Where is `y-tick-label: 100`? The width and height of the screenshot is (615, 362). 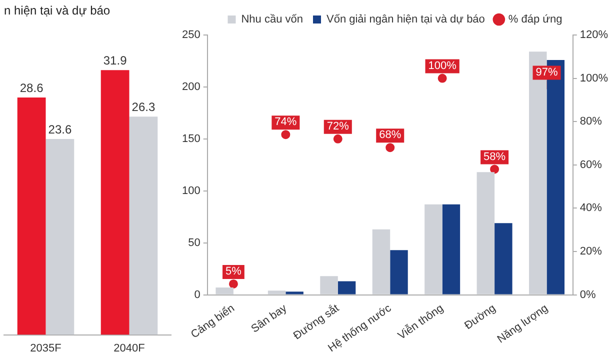
y-tick-label: 100 is located at coordinates (191, 190).